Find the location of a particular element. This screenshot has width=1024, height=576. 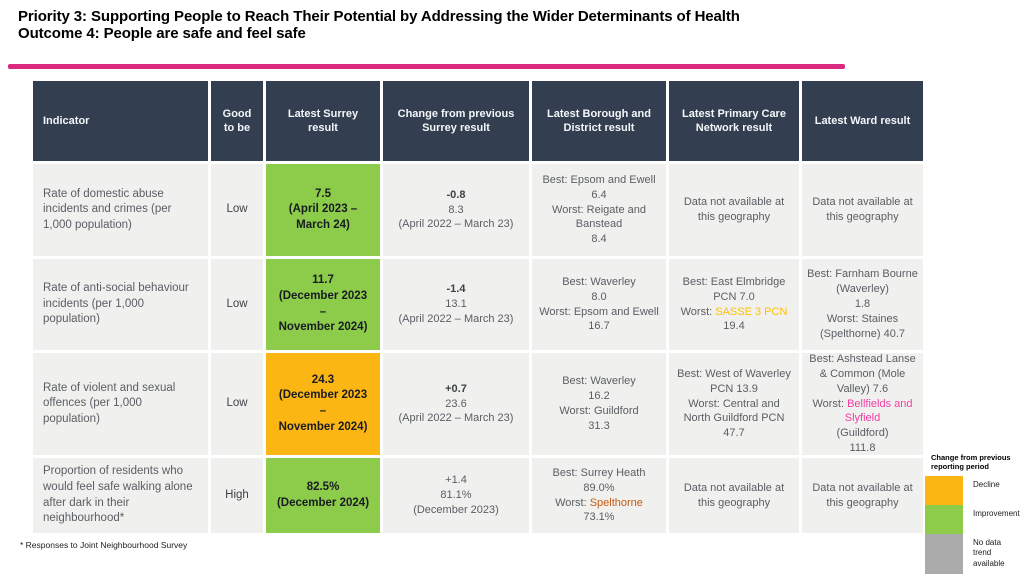

cell-pcn-row4: Data not available at this geography is located at coordinates (734, 495).